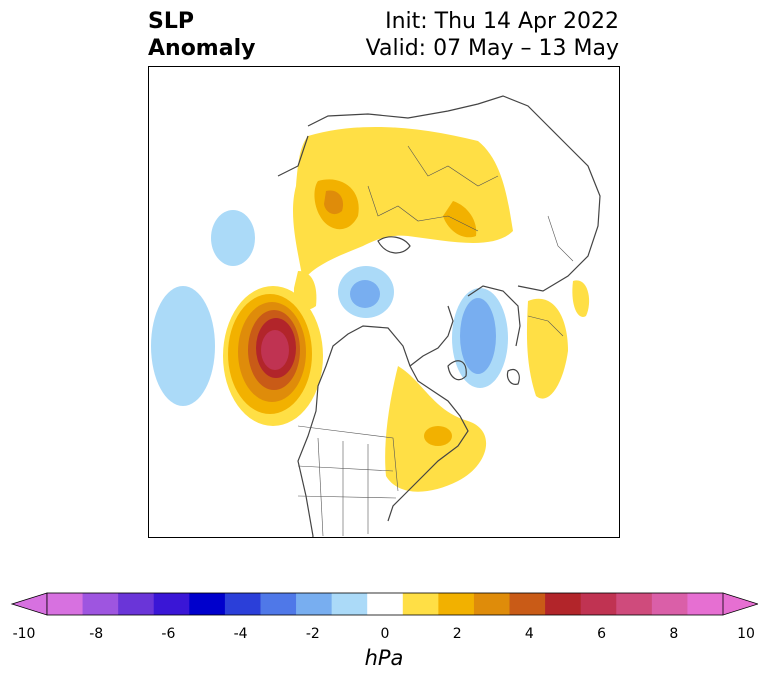  I want to click on negative-anomaly-arctic, so click(366, 292).